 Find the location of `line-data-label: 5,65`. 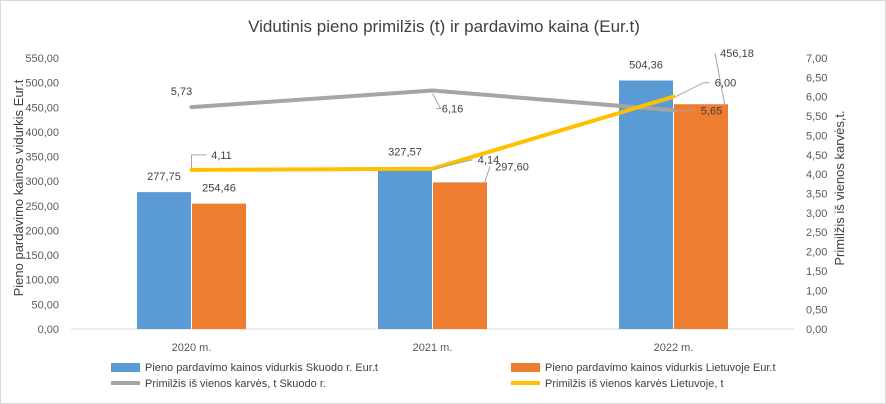

line-data-label: 5,65 is located at coordinates (711, 111).